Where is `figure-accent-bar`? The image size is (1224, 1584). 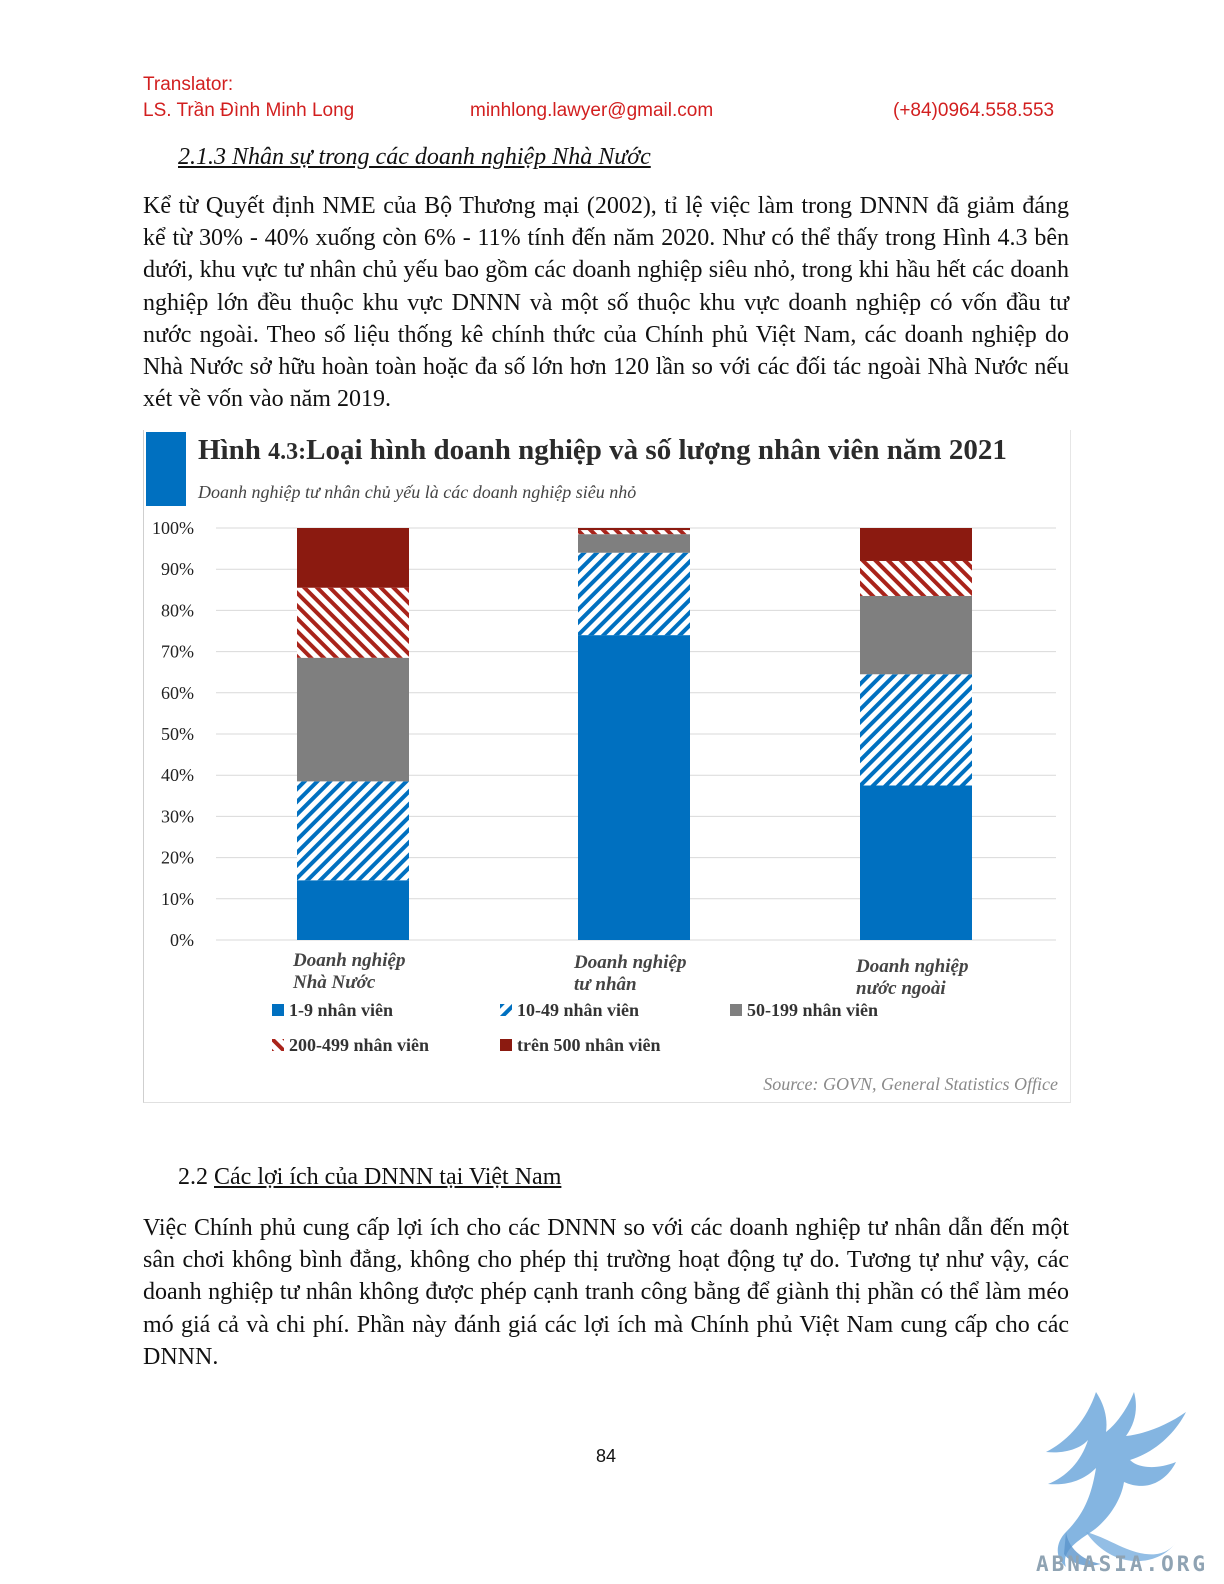
figure-accent-bar is located at coordinates (166, 469).